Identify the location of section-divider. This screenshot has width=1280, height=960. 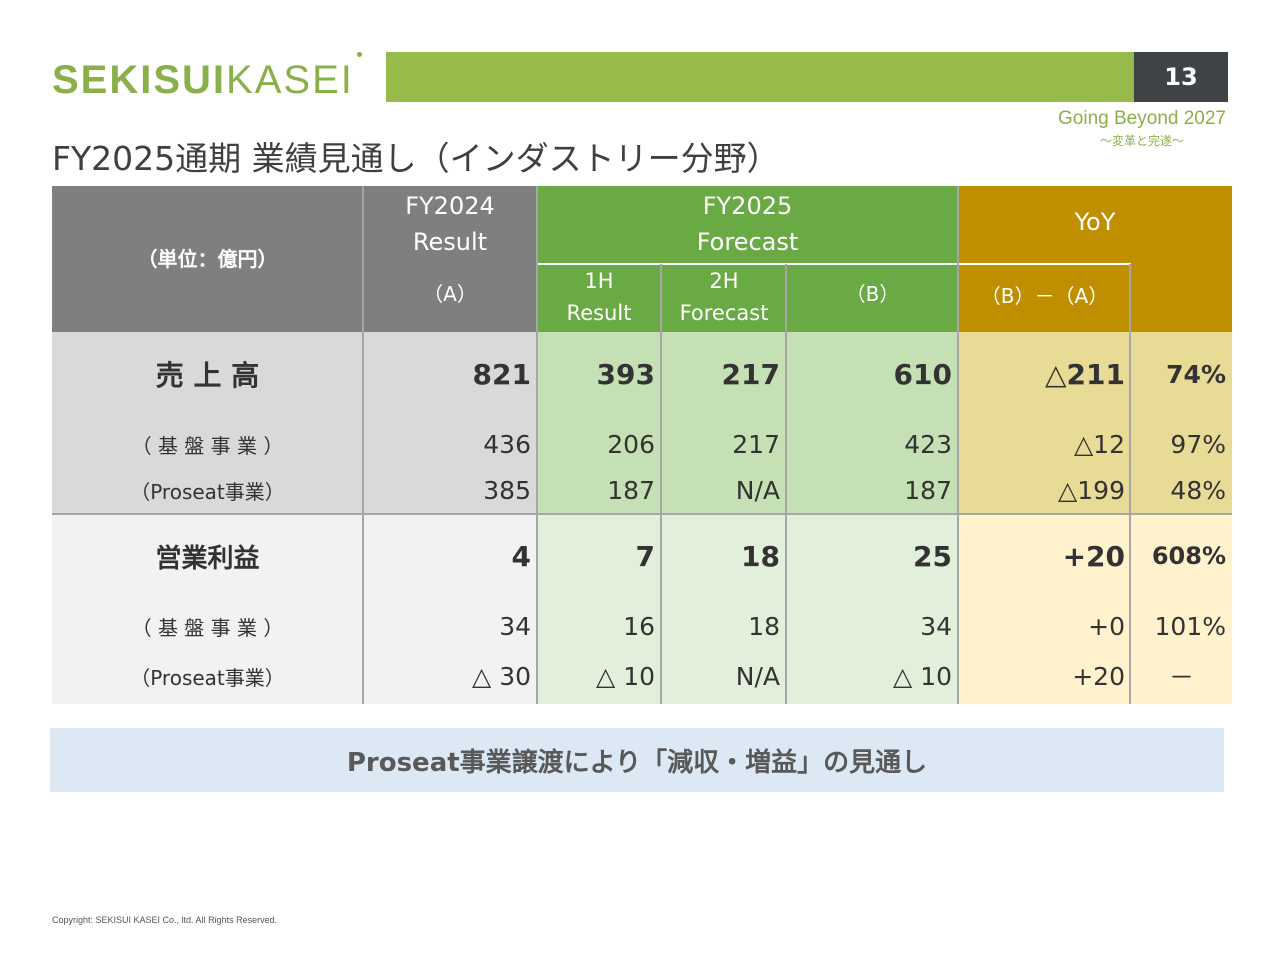
(642, 514).